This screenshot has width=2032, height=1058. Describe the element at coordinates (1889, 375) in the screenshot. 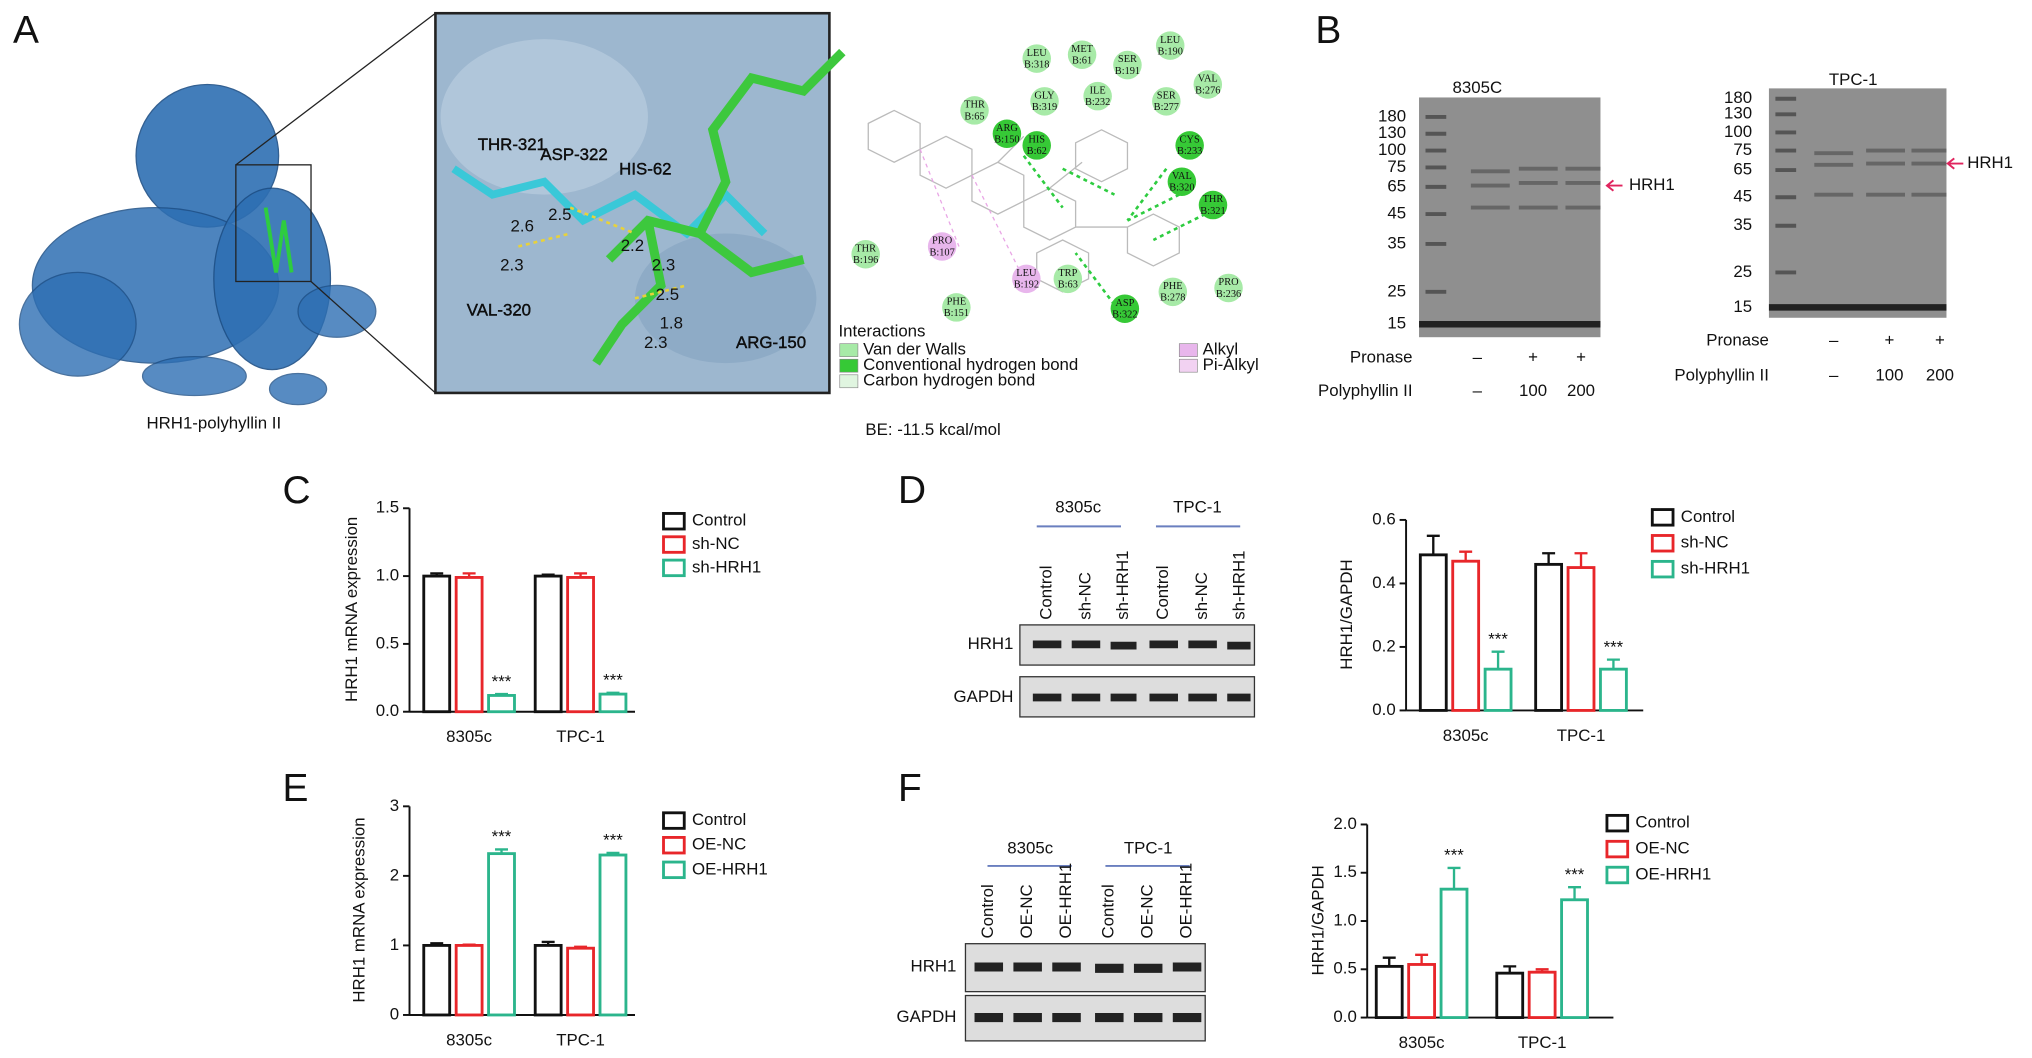

I see `polyphyllin-dose: 100` at that location.